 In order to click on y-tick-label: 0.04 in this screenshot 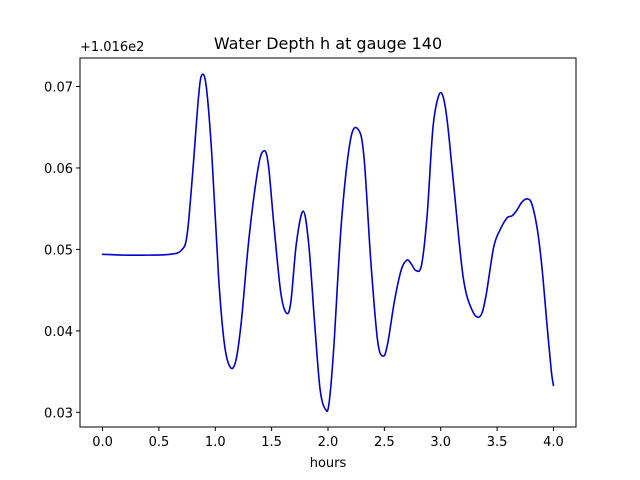, I will do `click(58, 332)`.